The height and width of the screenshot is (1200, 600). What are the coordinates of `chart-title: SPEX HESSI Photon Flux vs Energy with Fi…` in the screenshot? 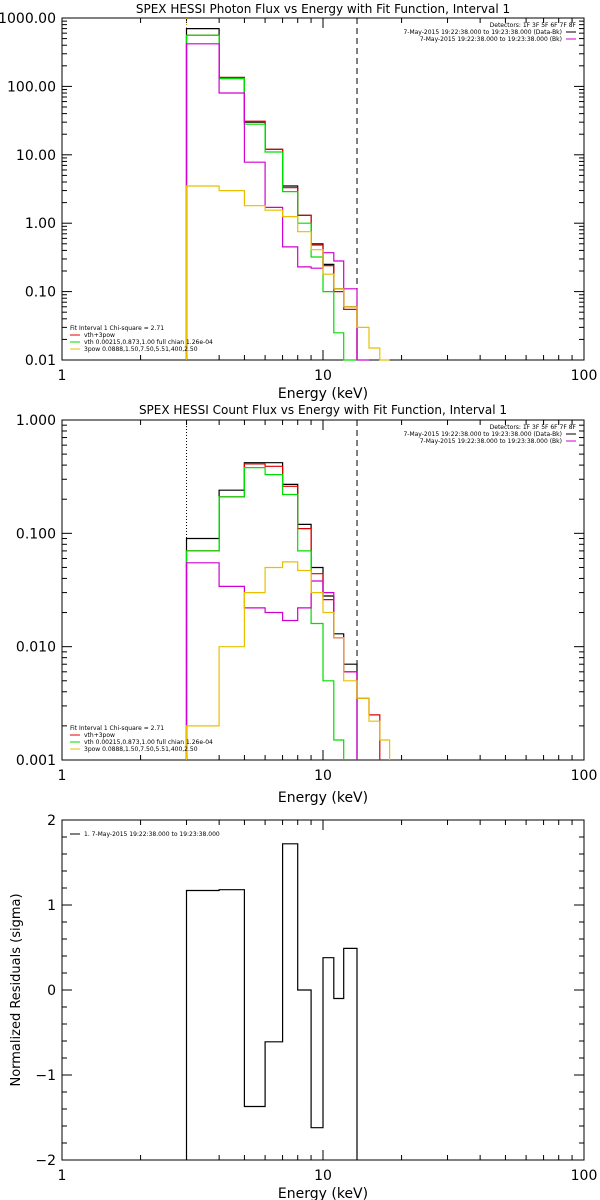 It's located at (323, 9).